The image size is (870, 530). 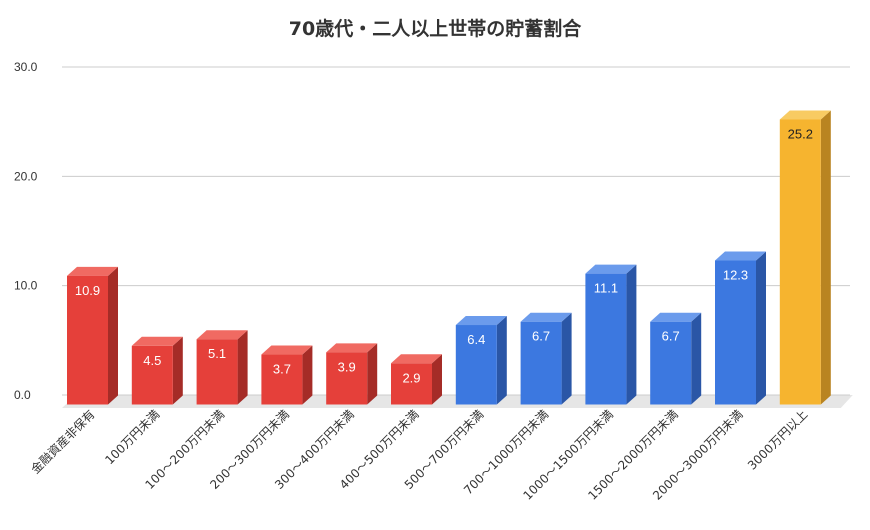 What do you see at coordinates (476, 339) in the screenshot?
I see `data-label: 6.4` at bounding box center [476, 339].